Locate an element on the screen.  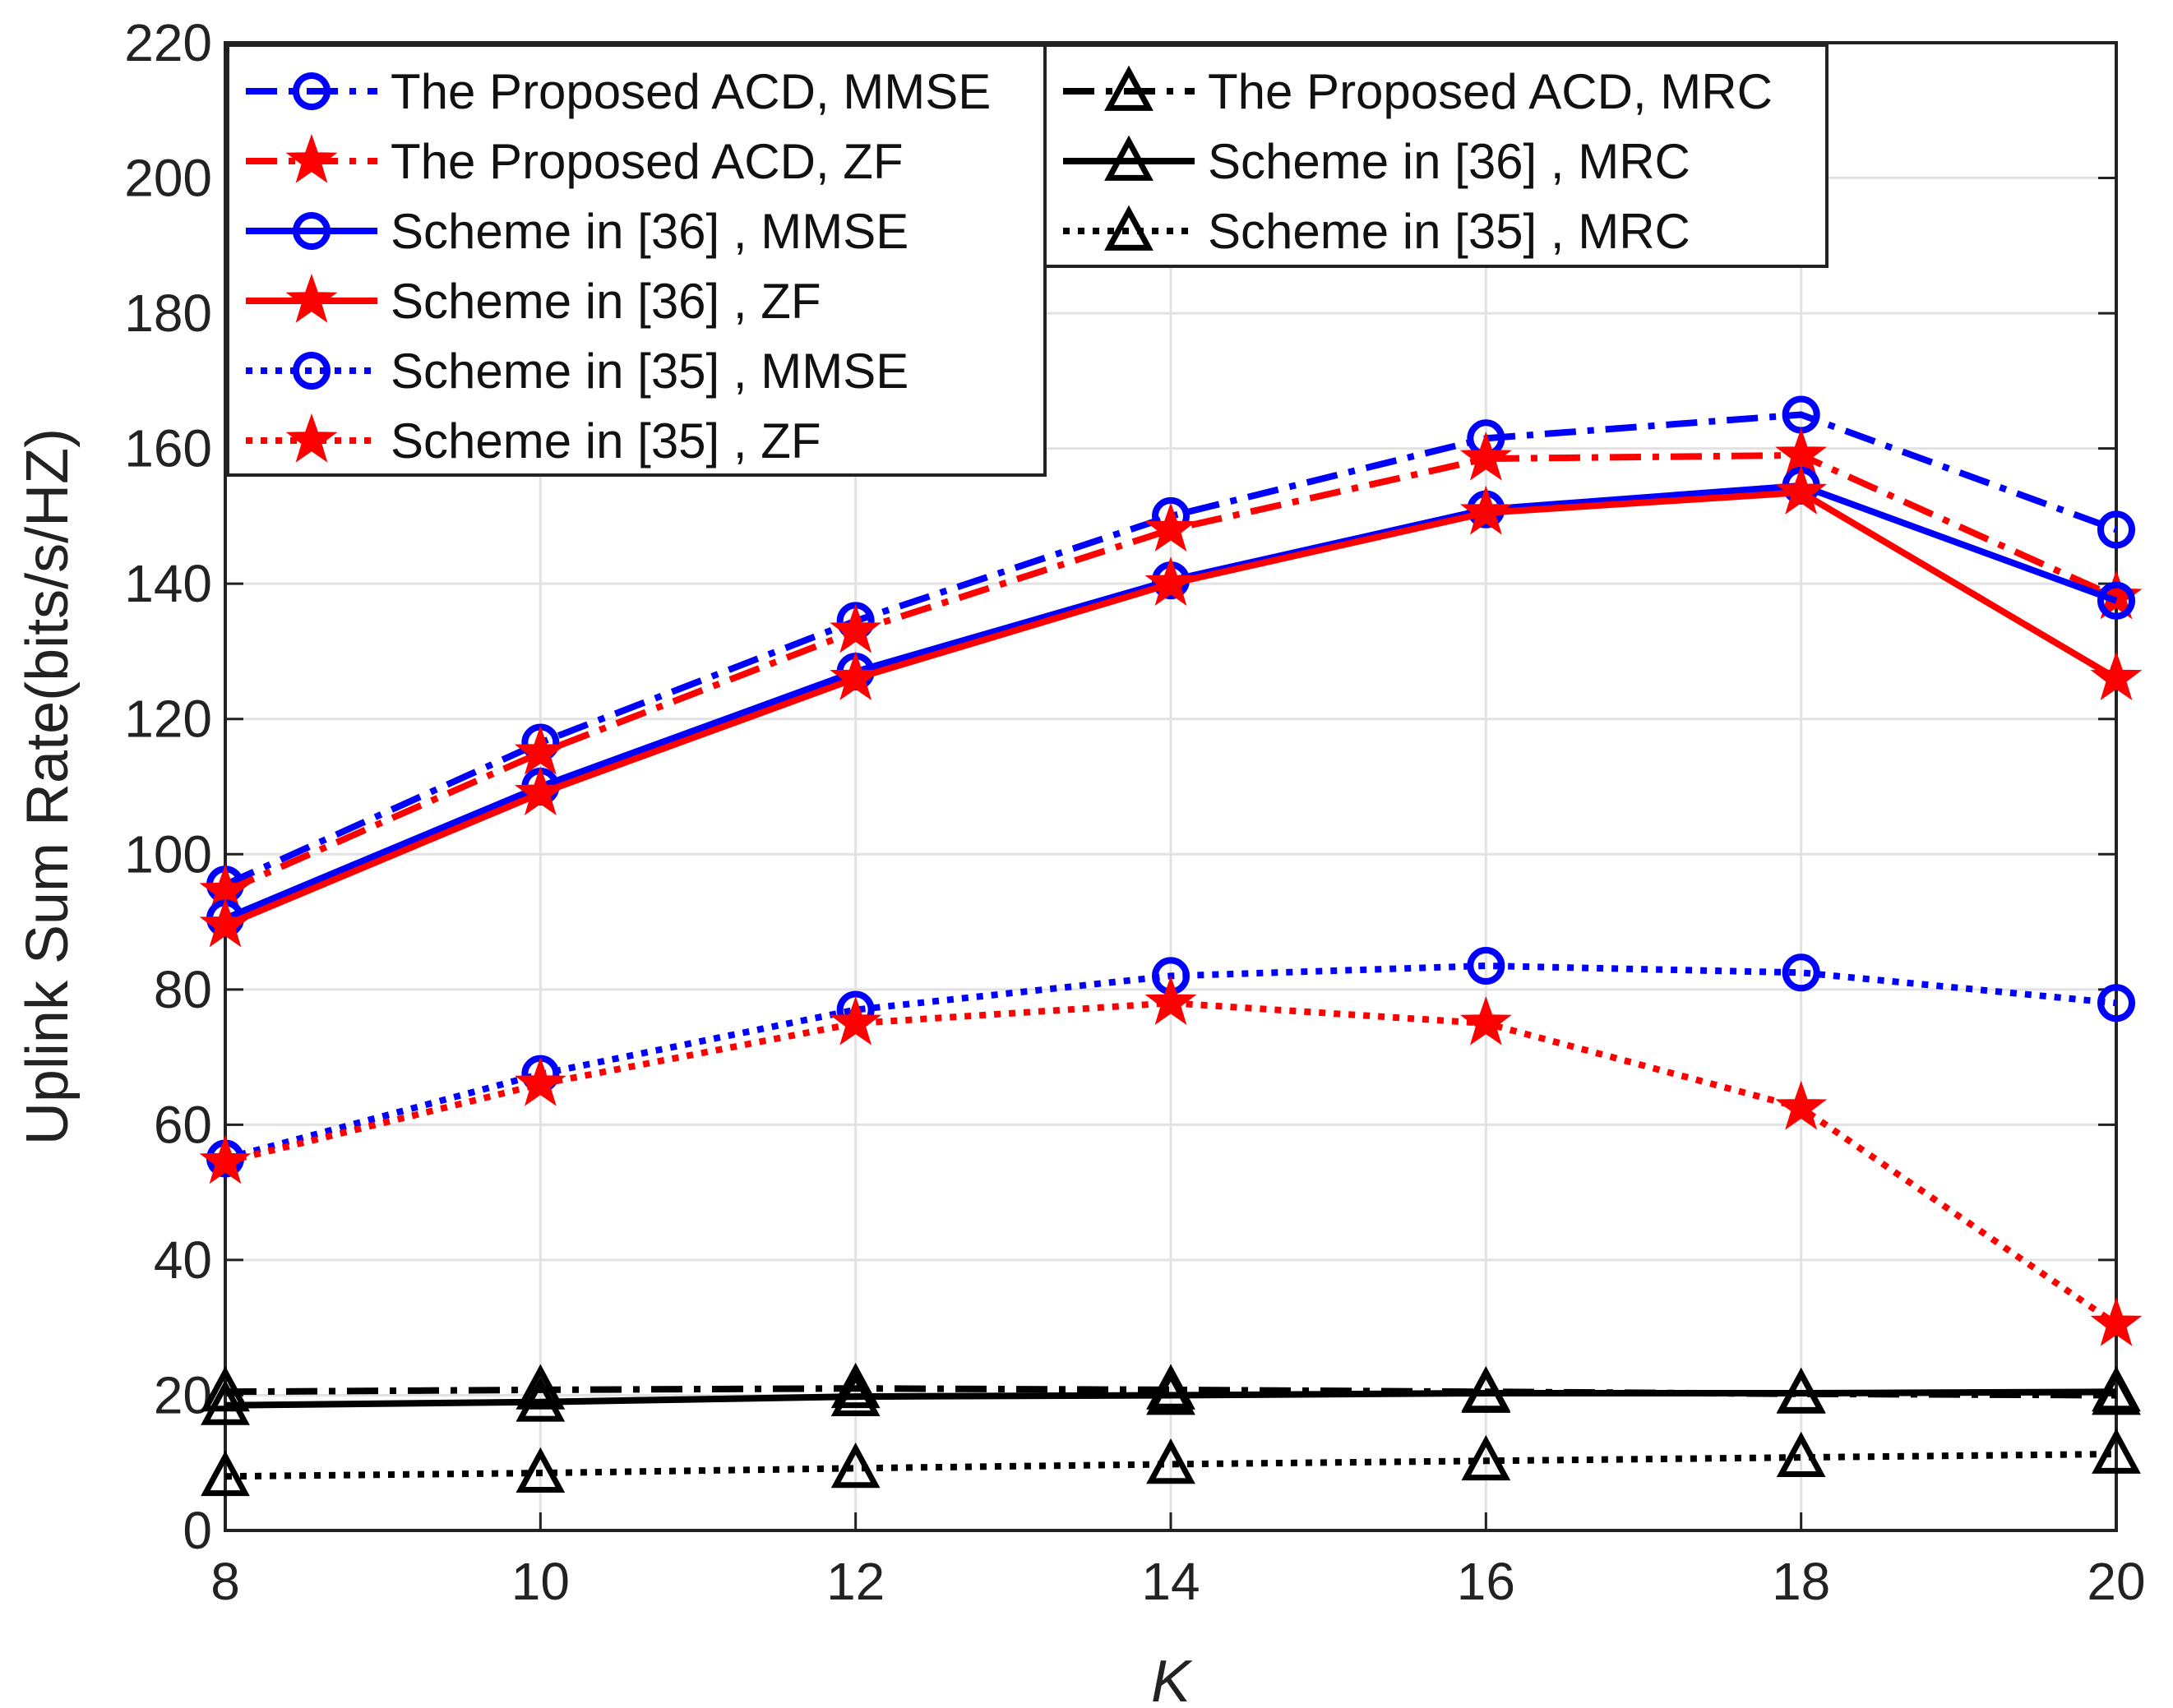
legend-entry: Scheme in [35] , MMSE is located at coordinates (577, 371).